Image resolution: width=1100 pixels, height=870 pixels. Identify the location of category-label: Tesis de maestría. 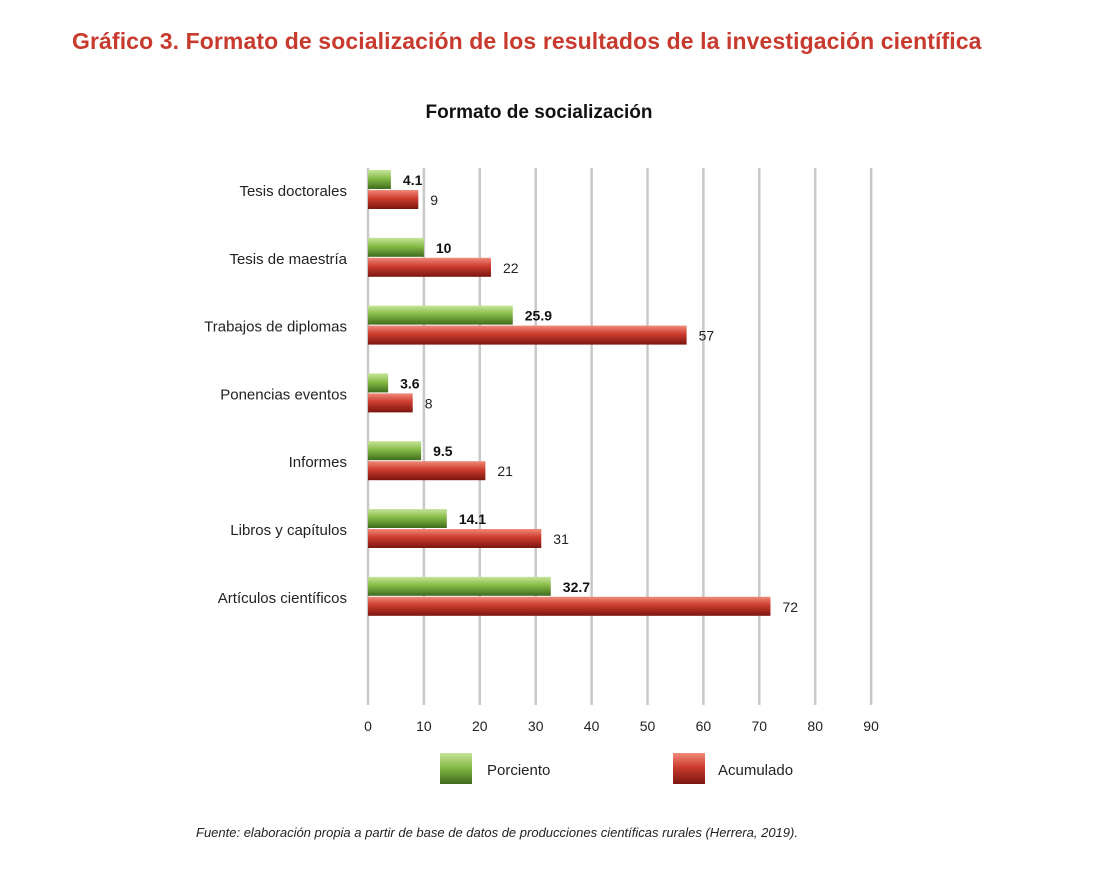
(288, 259).